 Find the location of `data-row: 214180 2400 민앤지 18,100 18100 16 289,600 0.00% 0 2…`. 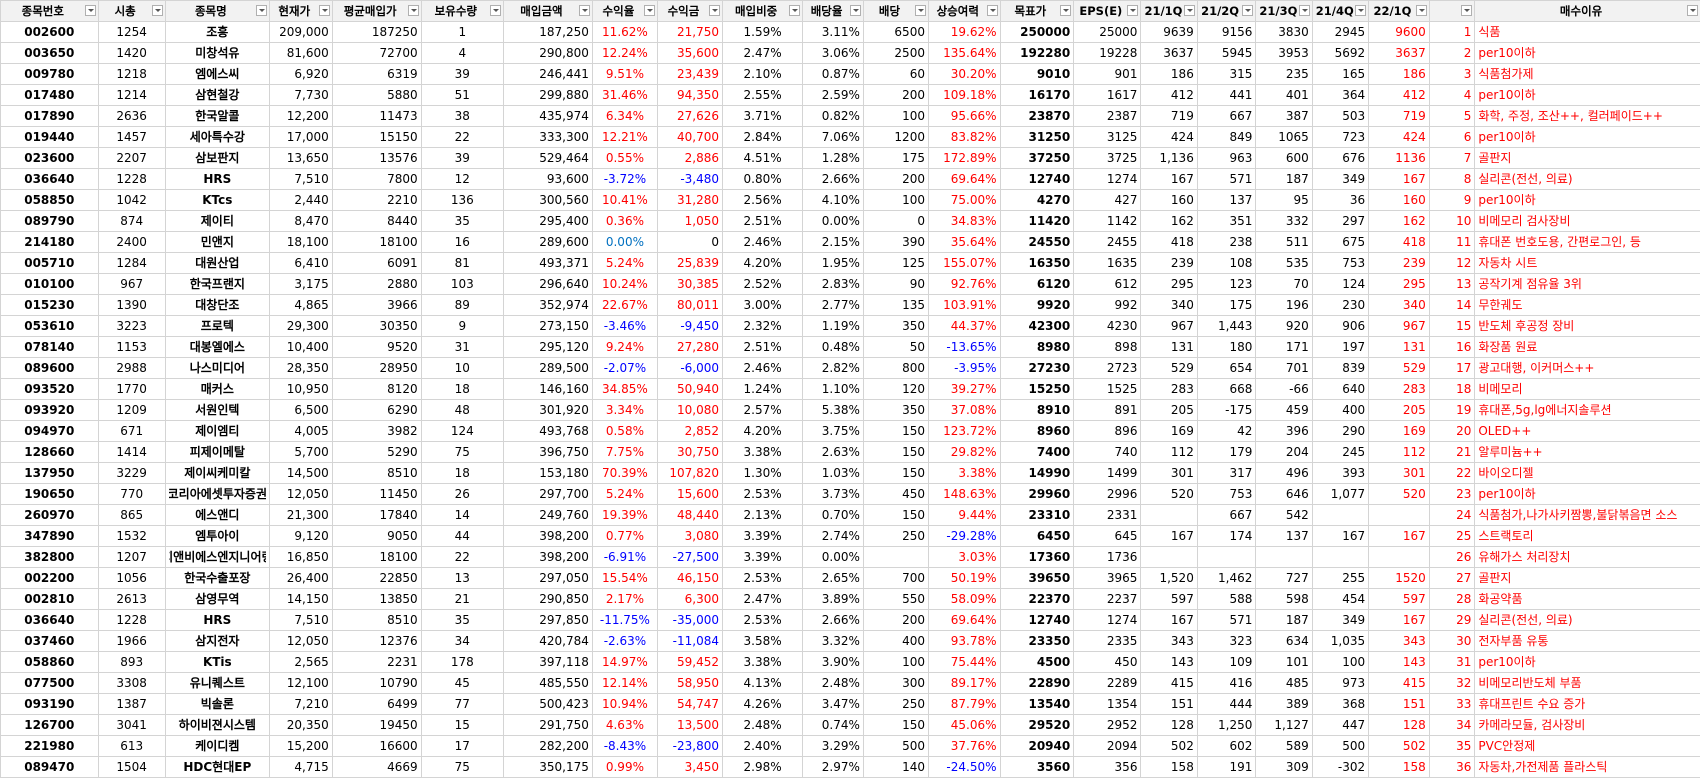

data-row: 214180 2400 민앤지 18,100 18100 16 289,600 0.00% 0 2… is located at coordinates (850, 242).